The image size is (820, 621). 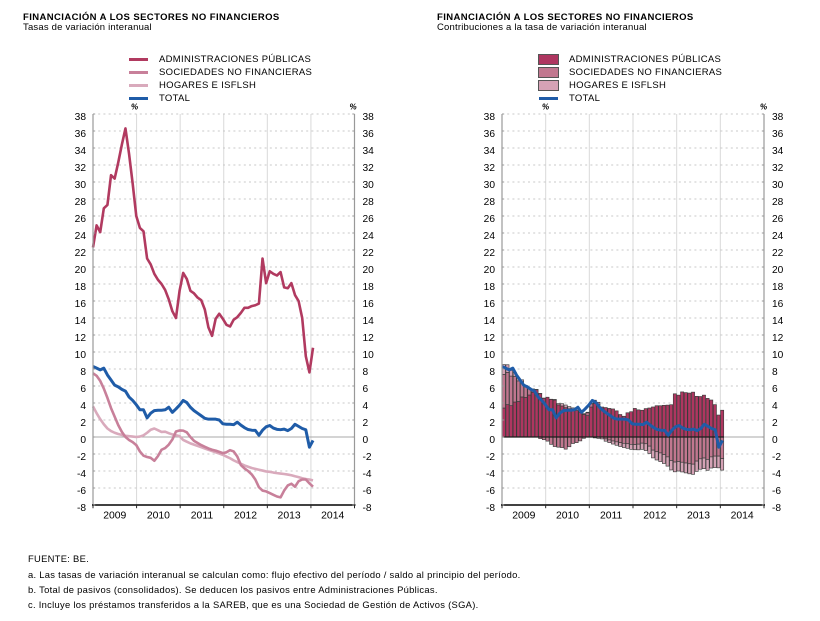 I want to click on svg-text: 2012, so click(x=245, y=515).